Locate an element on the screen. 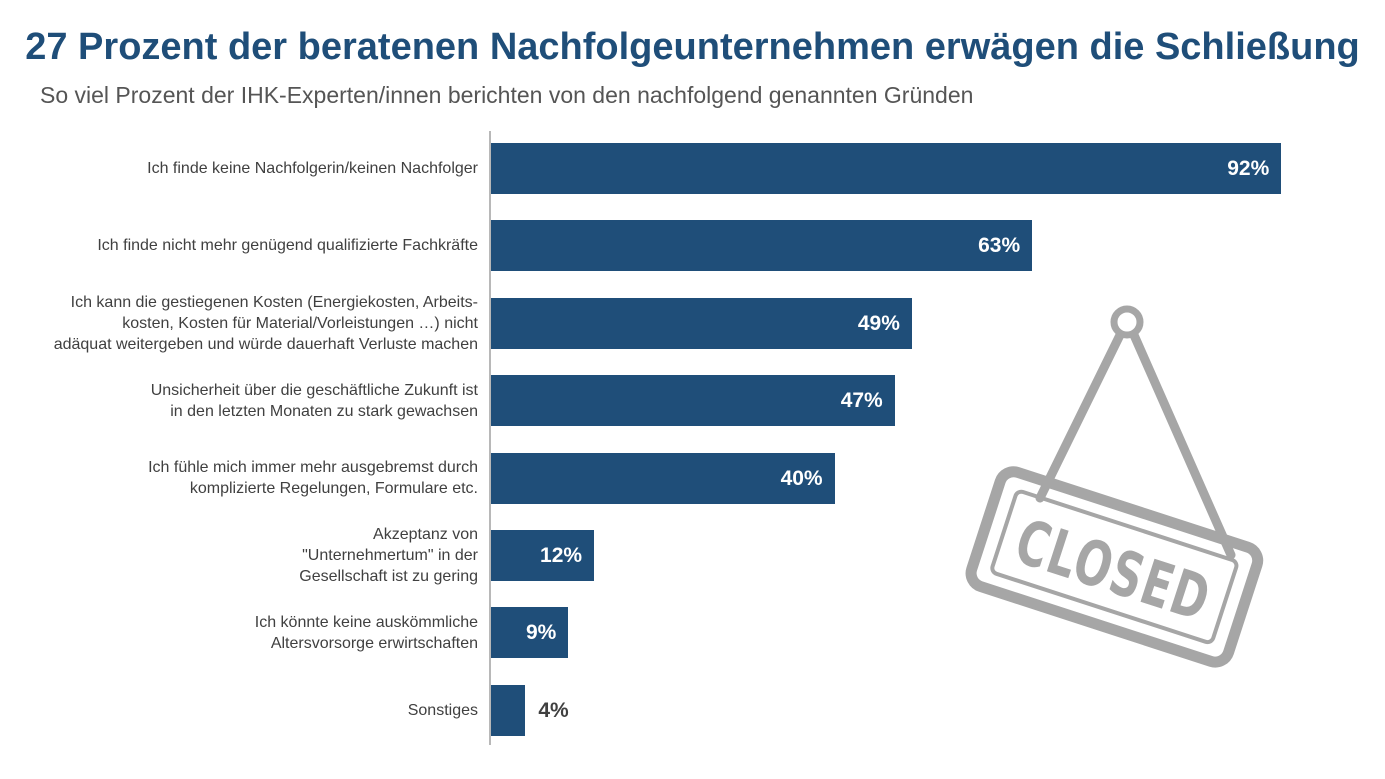 This screenshot has width=1385, height=779. value-label: 9% is located at coordinates (541, 633).